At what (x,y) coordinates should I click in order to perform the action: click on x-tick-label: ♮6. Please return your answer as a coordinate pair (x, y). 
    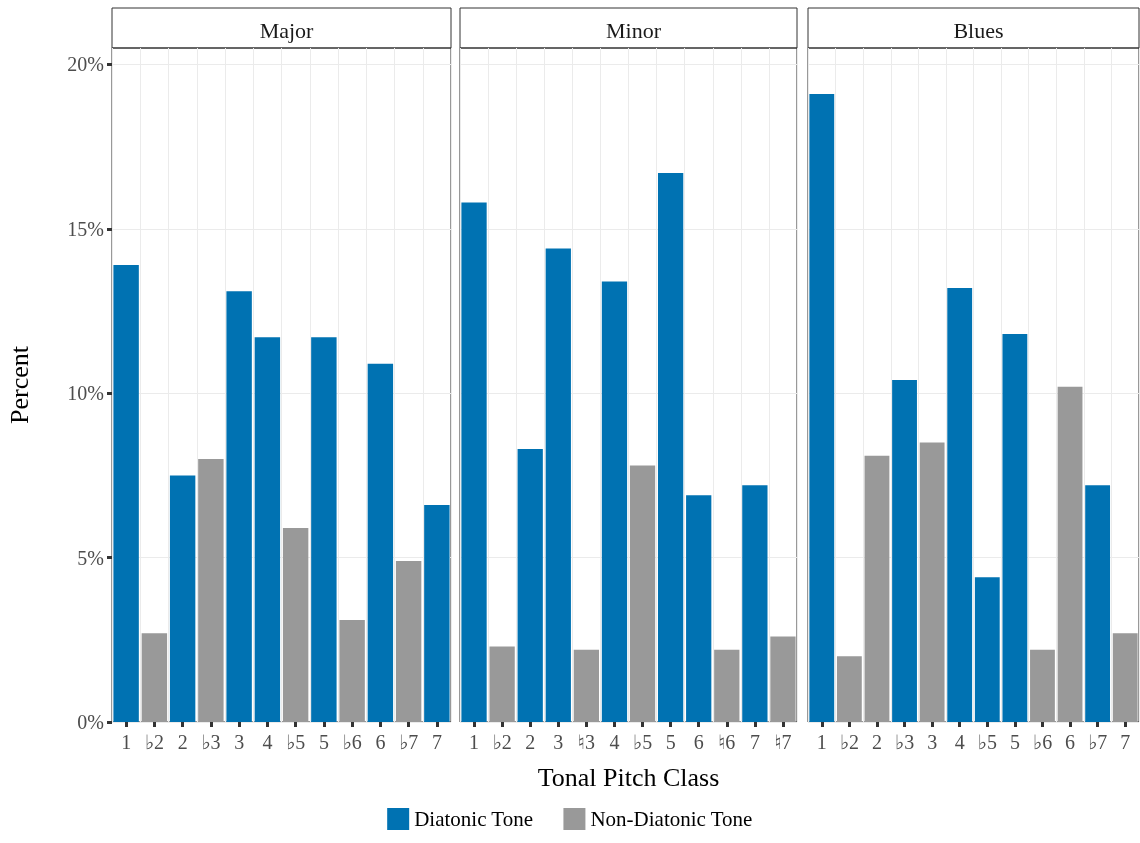
    Looking at the image, I should click on (727, 742).